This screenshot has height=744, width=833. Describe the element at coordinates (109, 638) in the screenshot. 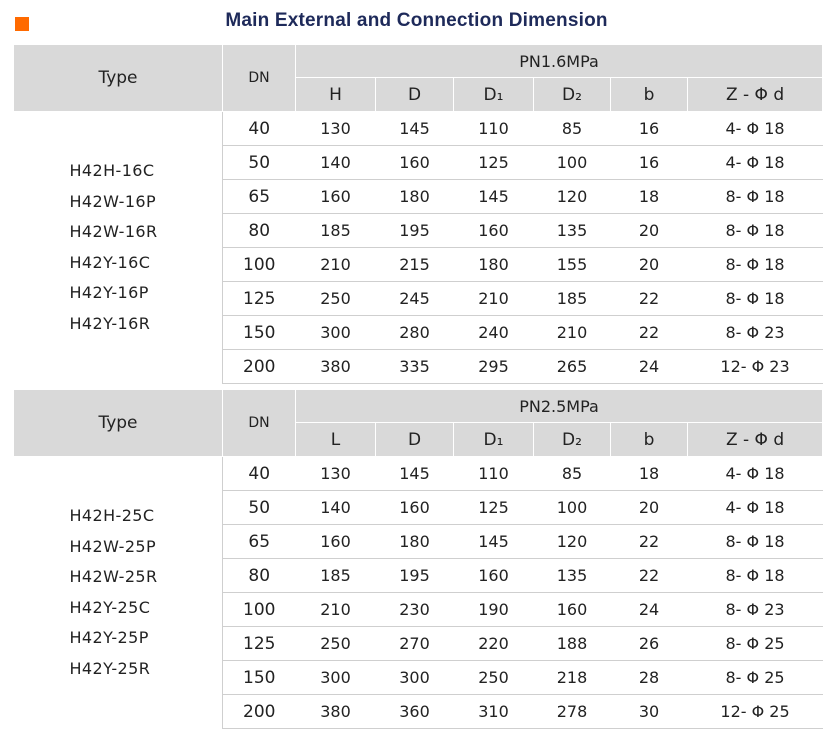

I see `model-name: H42Y-25P` at that location.